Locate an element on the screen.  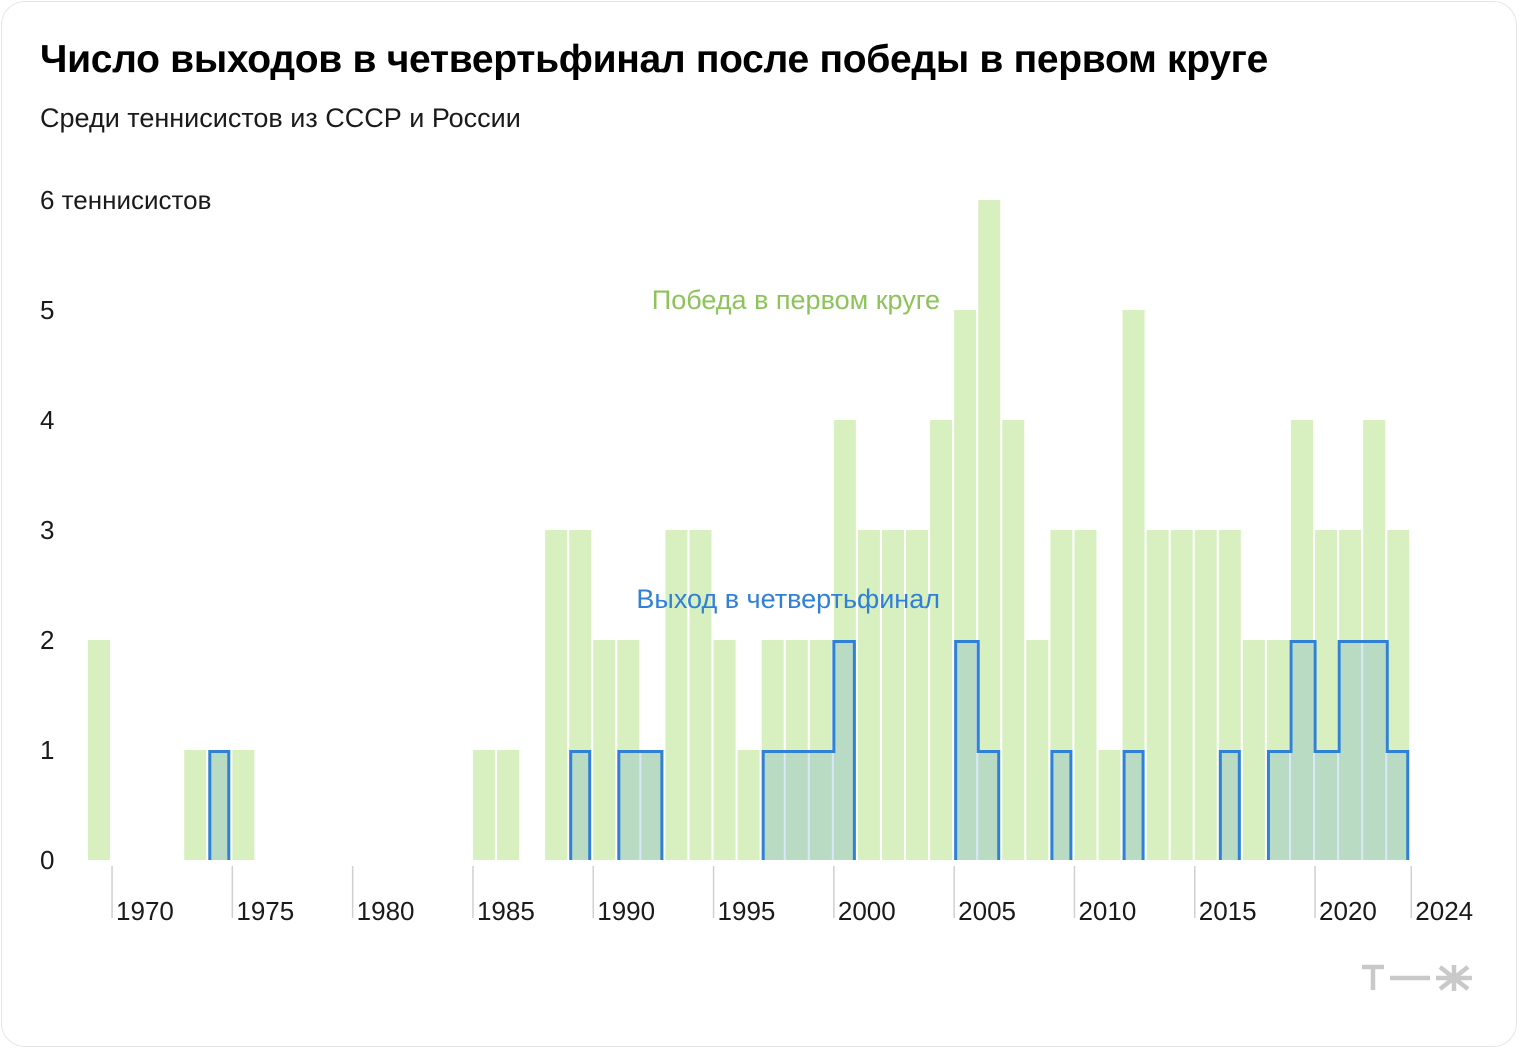
win-bar-2017 is located at coordinates (1253, 750).